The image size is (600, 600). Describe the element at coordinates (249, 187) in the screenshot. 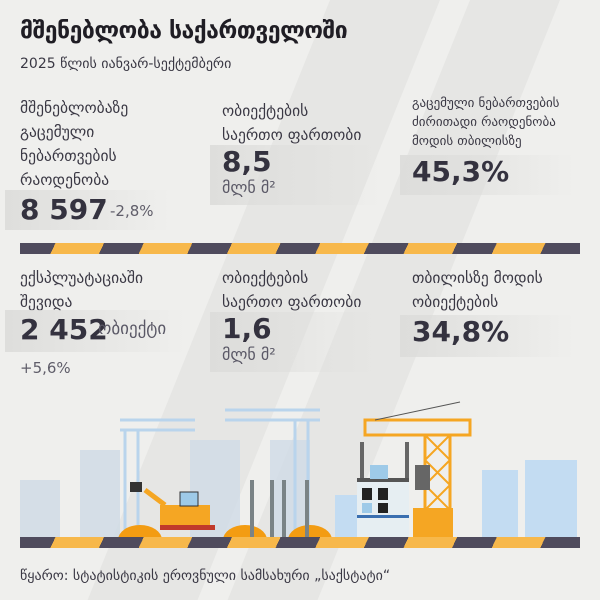

I see `stat-unit-area: მლნ მ²` at that location.